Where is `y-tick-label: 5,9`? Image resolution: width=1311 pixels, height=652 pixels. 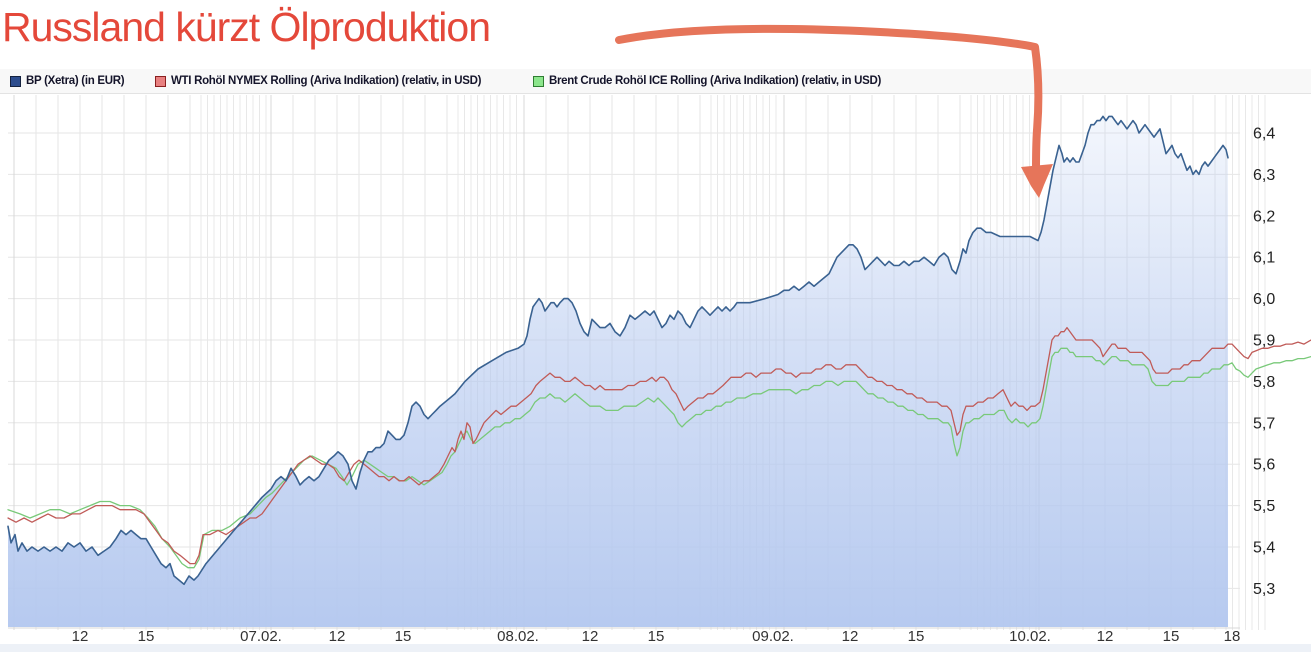
y-tick-label: 5,9 is located at coordinates (1264, 341).